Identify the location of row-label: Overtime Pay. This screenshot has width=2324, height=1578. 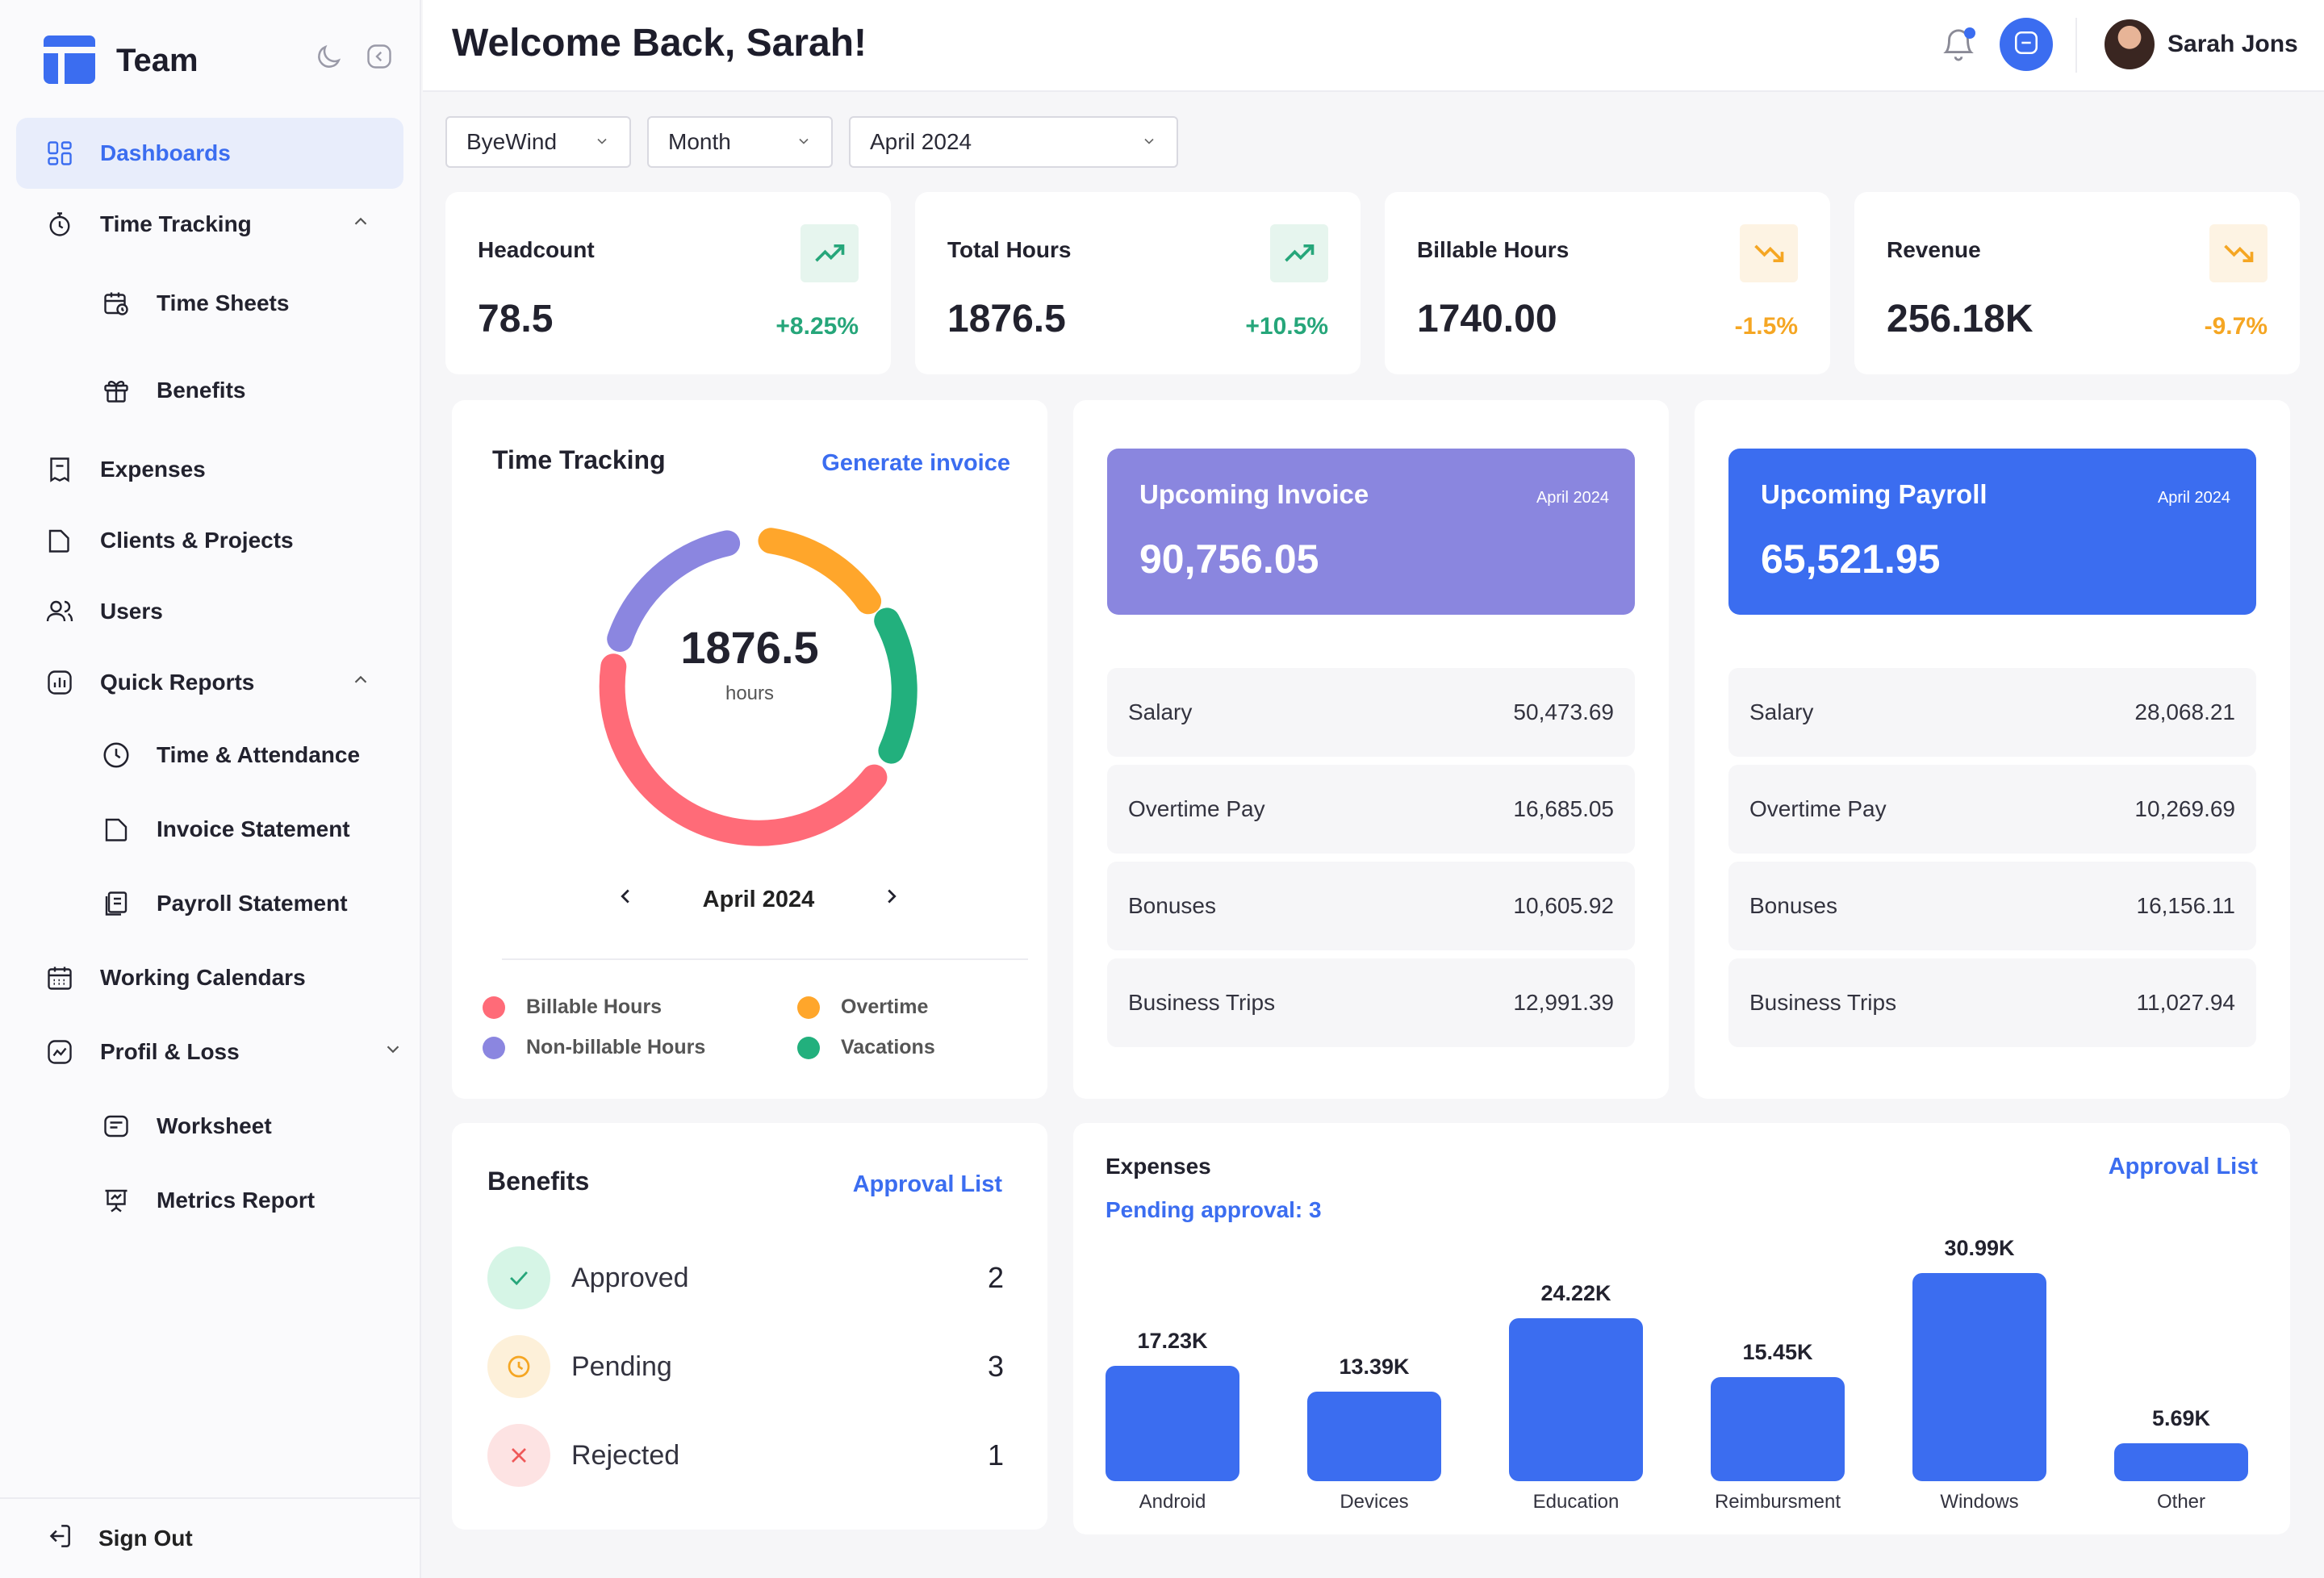
(1196, 808).